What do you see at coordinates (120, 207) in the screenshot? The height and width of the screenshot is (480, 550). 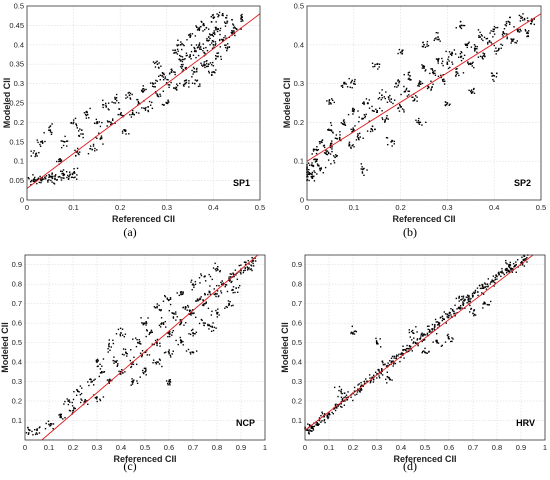 I see `x-tick-label: 0.2` at bounding box center [120, 207].